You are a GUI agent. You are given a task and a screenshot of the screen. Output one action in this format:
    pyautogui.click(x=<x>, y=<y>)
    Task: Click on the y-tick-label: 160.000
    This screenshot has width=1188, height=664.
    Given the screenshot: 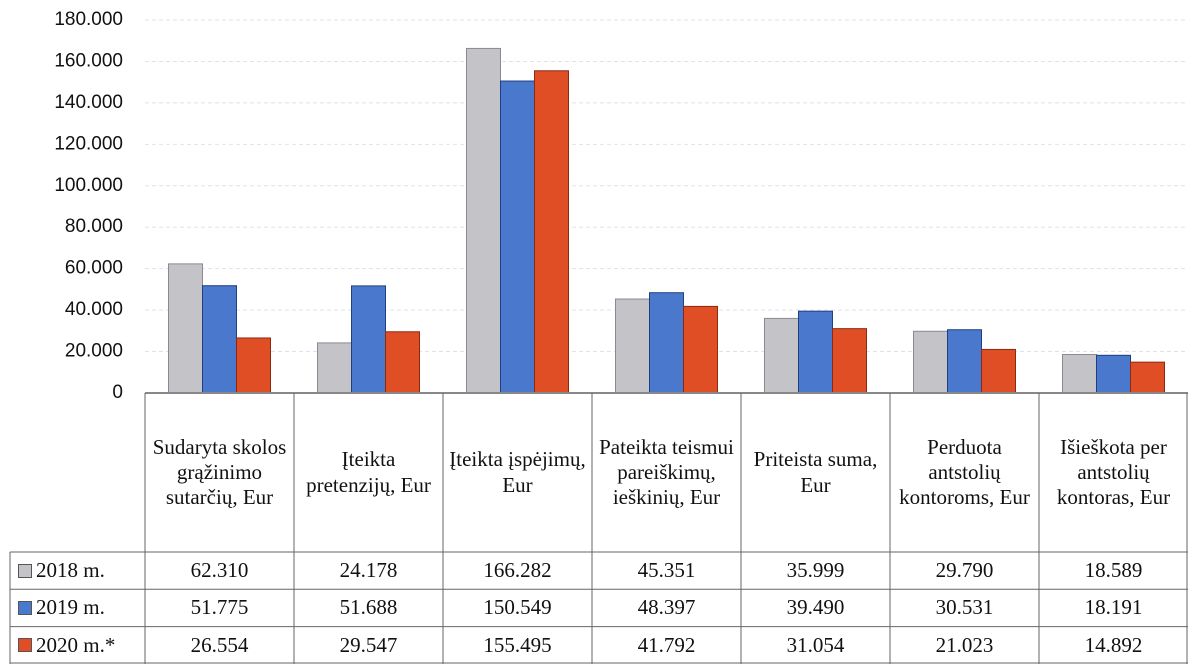 What is the action you would take?
    pyautogui.click(x=88, y=60)
    